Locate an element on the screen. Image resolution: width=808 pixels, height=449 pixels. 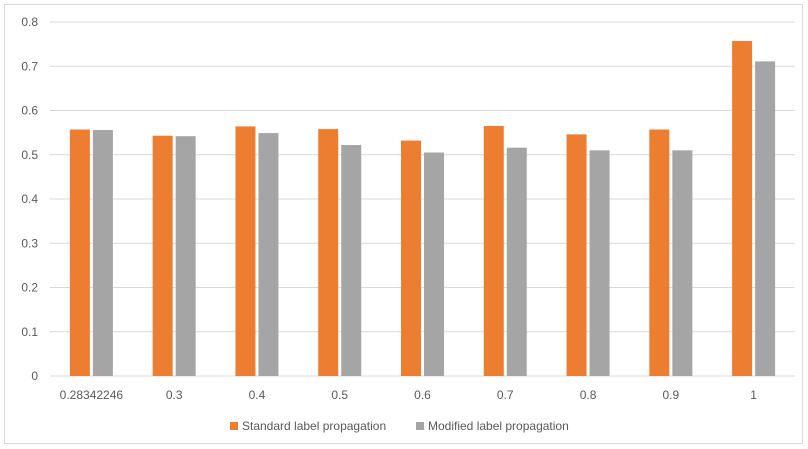
y-tick-label: 0.3 is located at coordinates (29, 243).